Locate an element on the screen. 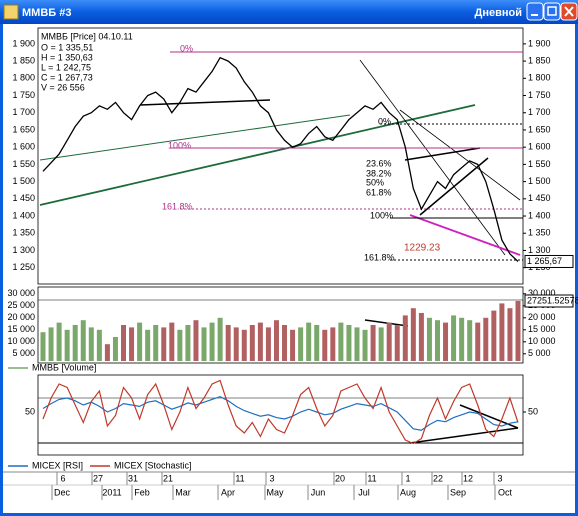 Image resolution: width=578 pixels, height=516 pixels. y-tick-label: 1 650 is located at coordinates (23, 129).